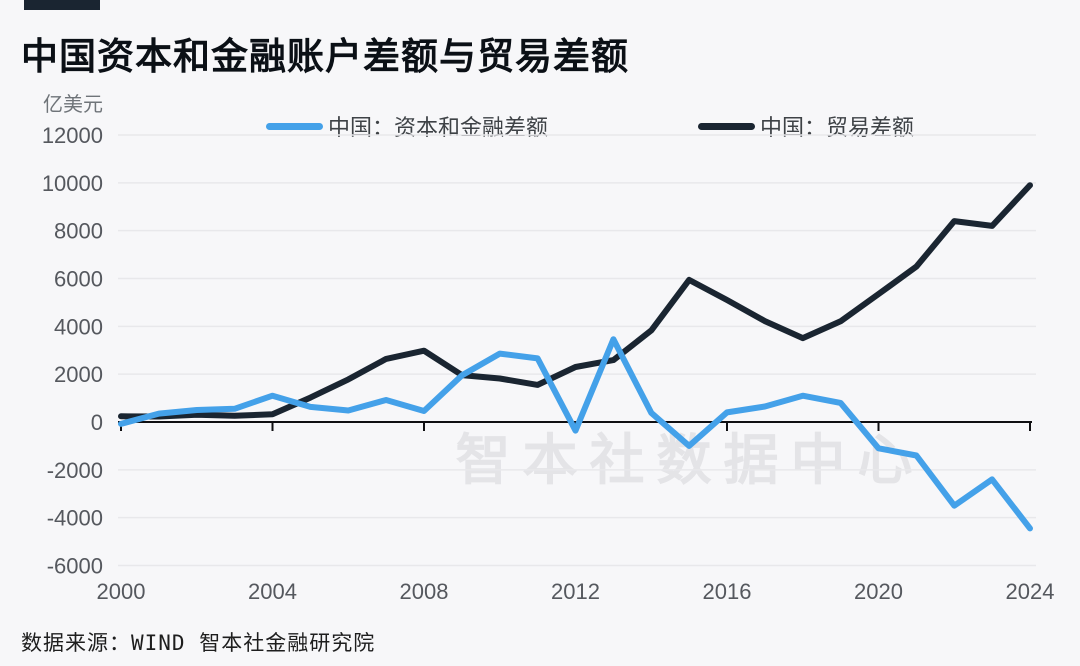 Image resolution: width=1080 pixels, height=666 pixels. What do you see at coordinates (1030, 591) in the screenshot?
I see `x-axis-label-2024: 2024` at bounding box center [1030, 591].